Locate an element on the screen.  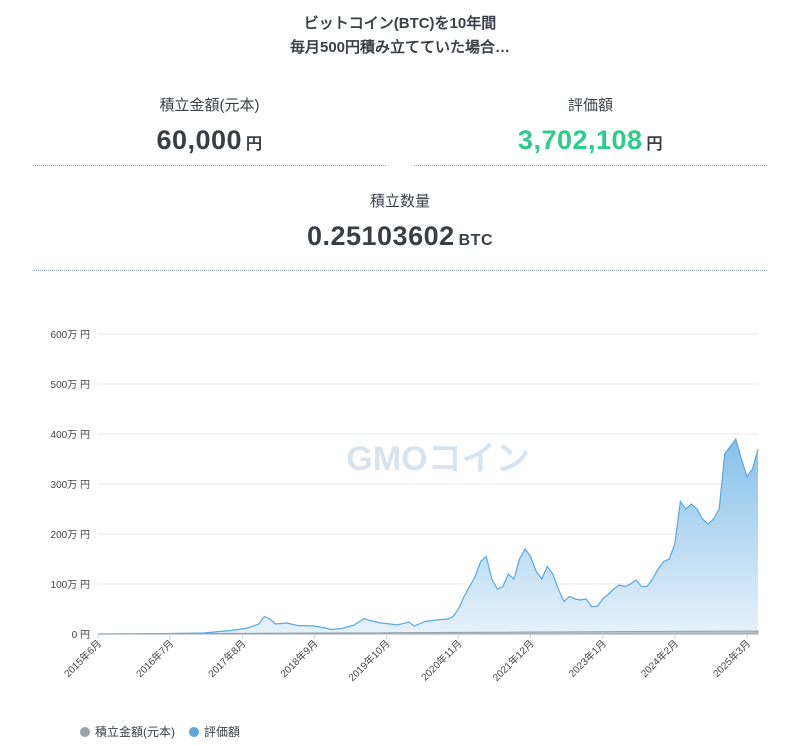
quantity-unit: BTC is located at coordinates (476, 240).